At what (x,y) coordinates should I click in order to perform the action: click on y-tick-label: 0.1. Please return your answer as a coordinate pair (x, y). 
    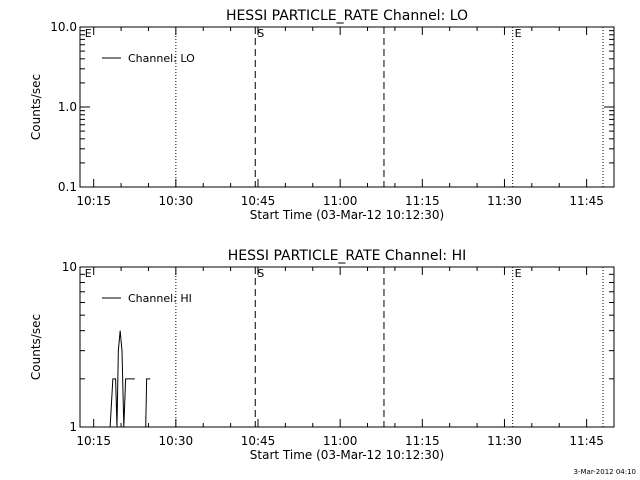
    Looking at the image, I should click on (67, 187).